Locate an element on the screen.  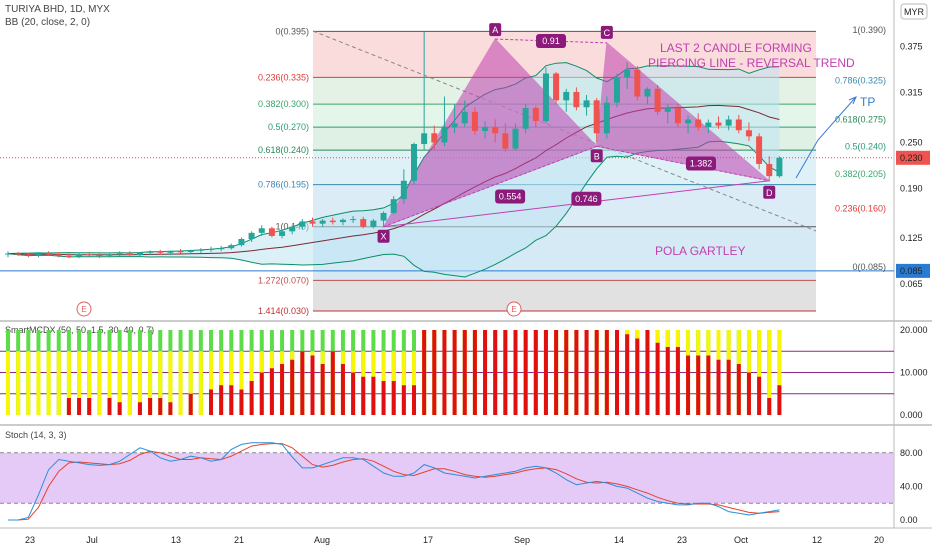
pattern-ratio-label: 0.746 is located at coordinates (586, 199).